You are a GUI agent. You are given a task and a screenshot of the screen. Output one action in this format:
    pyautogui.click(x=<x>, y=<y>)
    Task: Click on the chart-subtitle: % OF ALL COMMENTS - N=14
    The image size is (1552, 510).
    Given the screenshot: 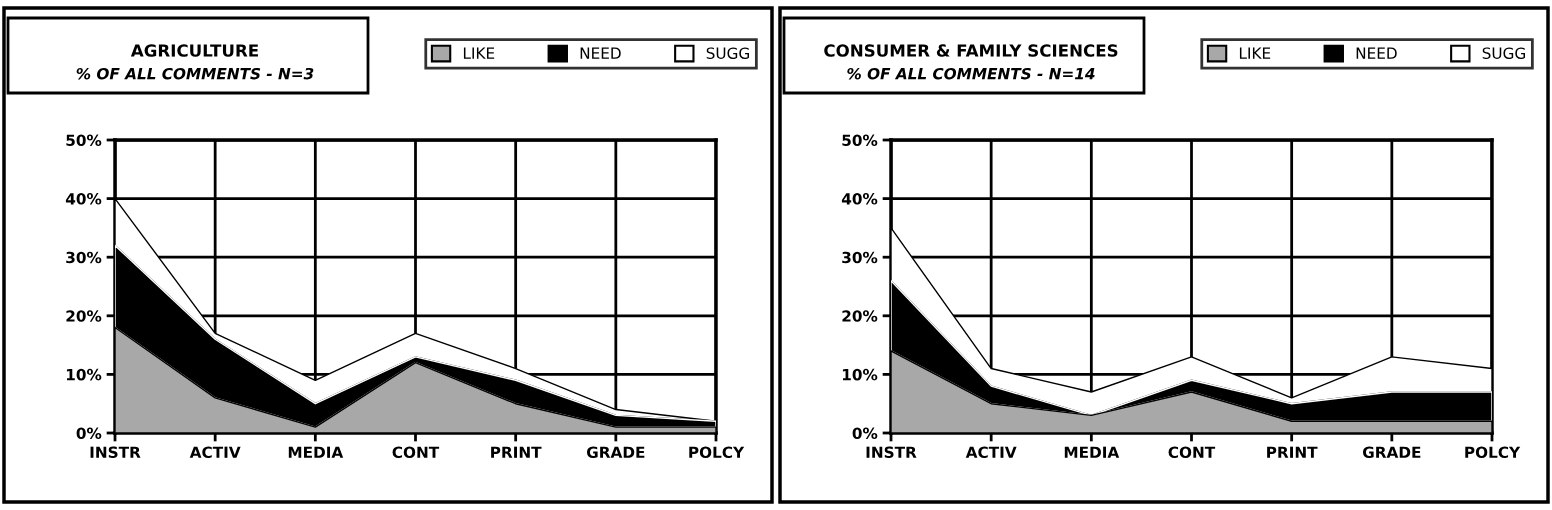 What is the action you would take?
    pyautogui.click(x=971, y=73)
    